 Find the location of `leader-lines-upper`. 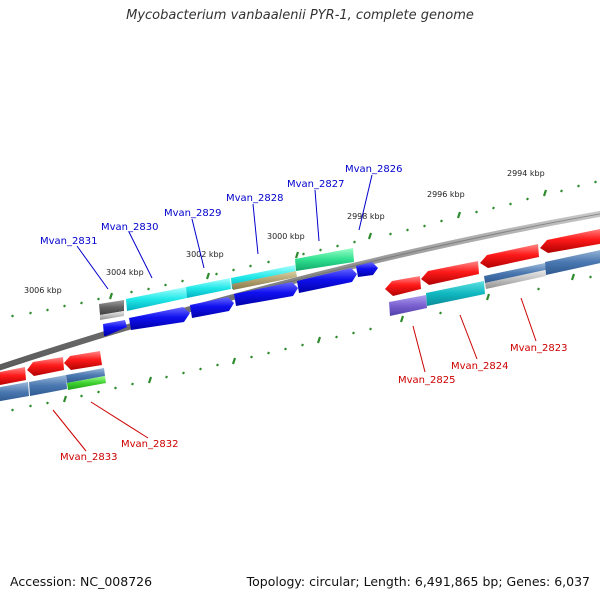

leader-lines-upper is located at coordinates (224, 232).